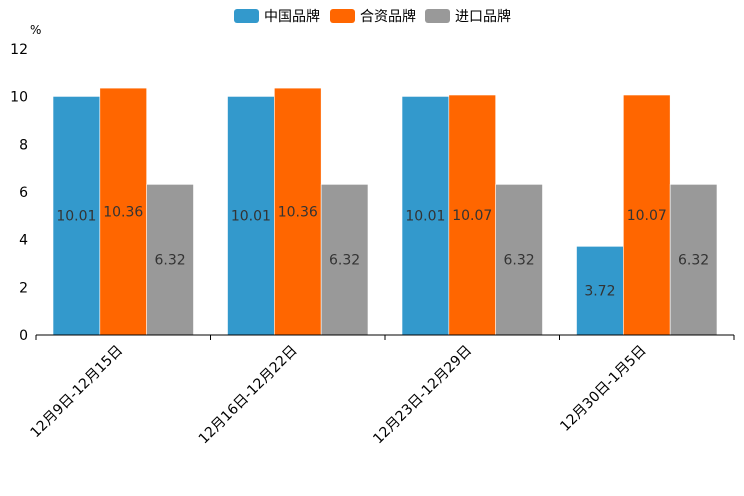 The width and height of the screenshot is (744, 496). I want to click on y-tick-label: 8, so click(23, 145).